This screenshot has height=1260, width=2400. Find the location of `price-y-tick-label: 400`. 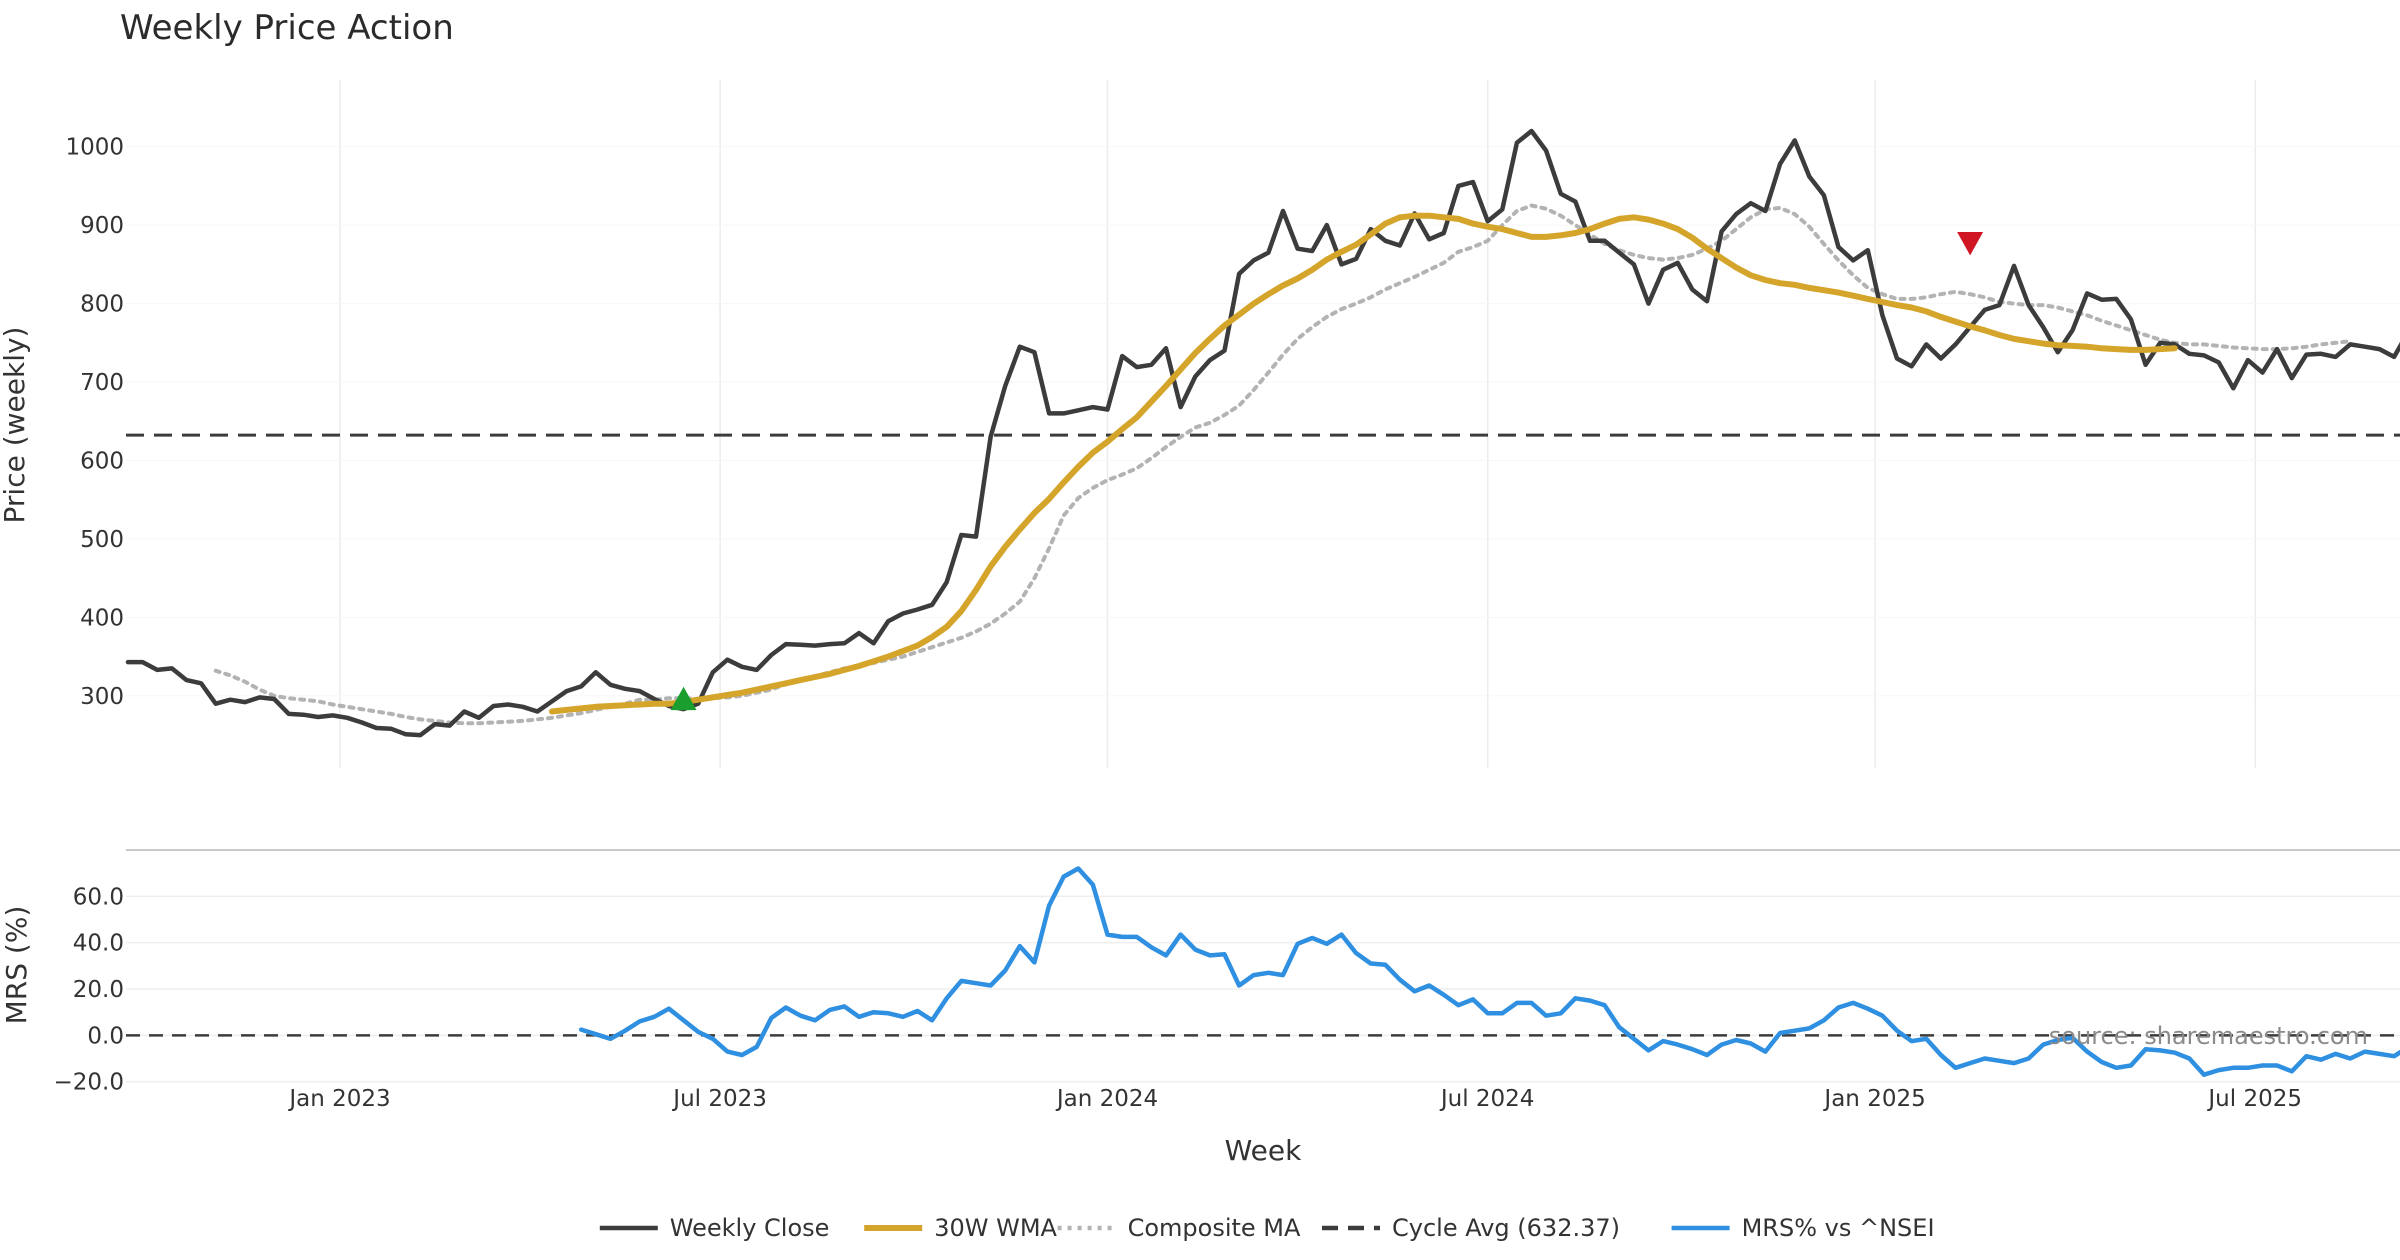

price-y-tick-label: 400 is located at coordinates (102, 618).